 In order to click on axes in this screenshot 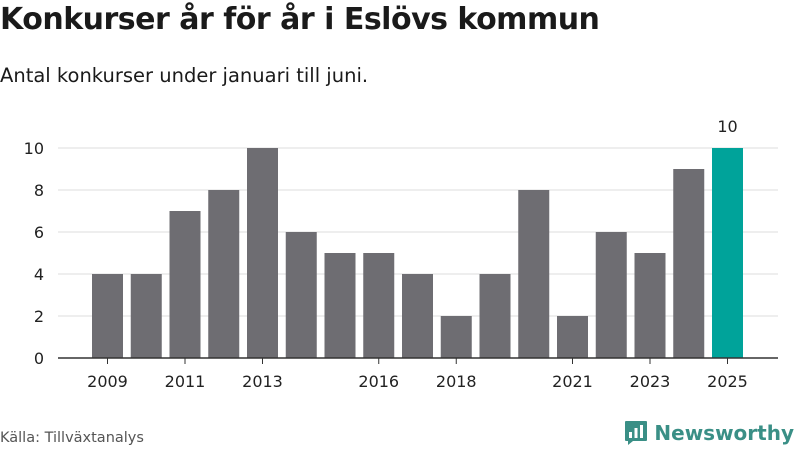, I will do `click(418, 360)`.